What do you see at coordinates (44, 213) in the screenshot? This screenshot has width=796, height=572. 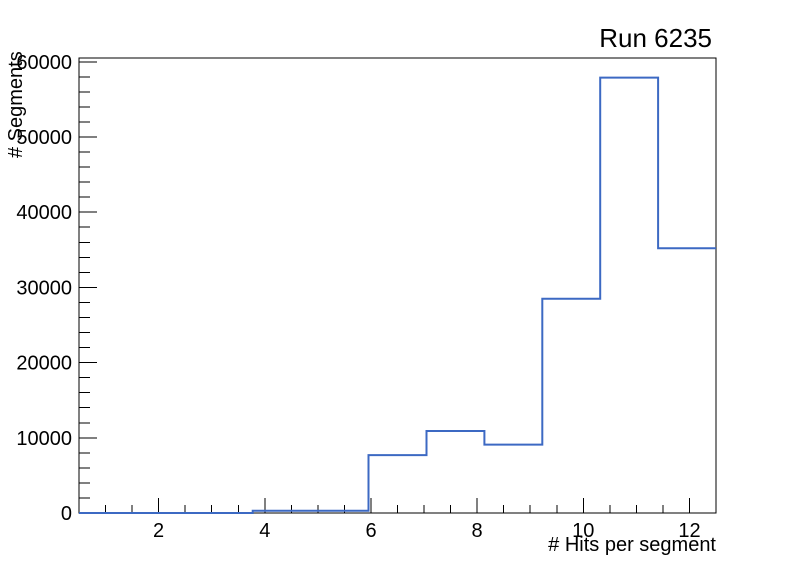 I see `y-tick-label: 40000` at bounding box center [44, 213].